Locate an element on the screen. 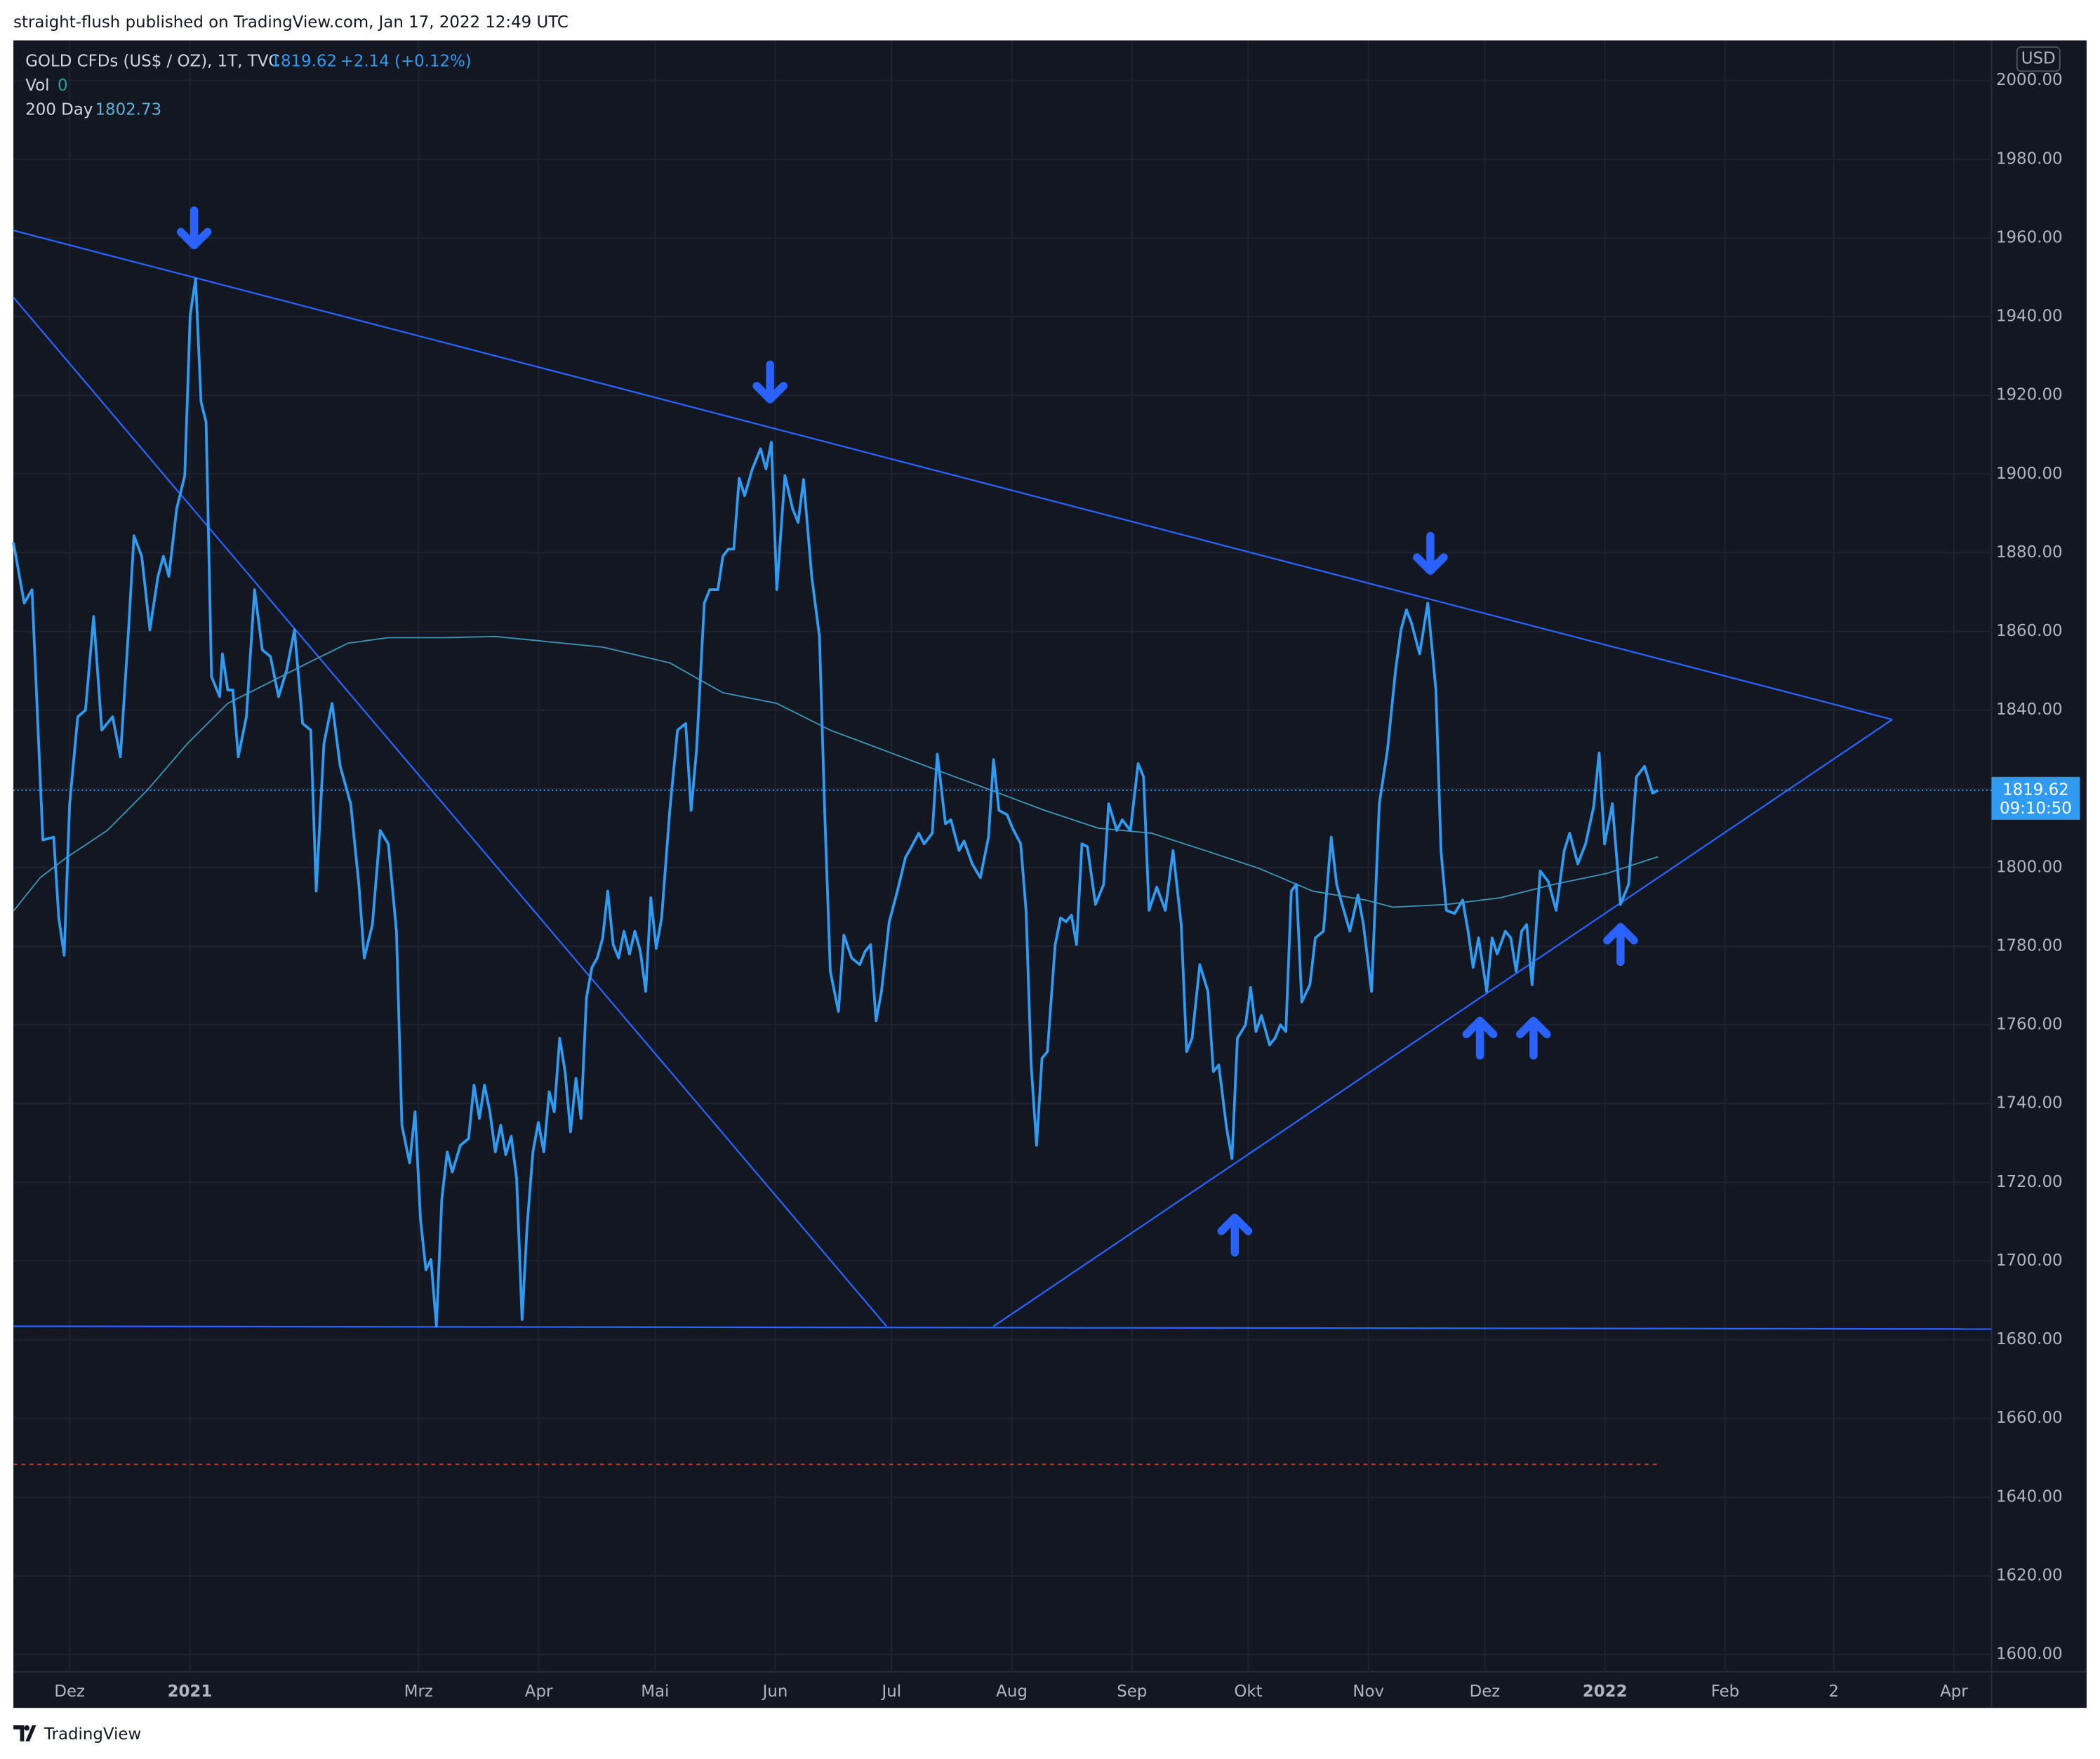 The width and height of the screenshot is (2100, 1759). y-tick-label: 1940.00 is located at coordinates (2029, 316).